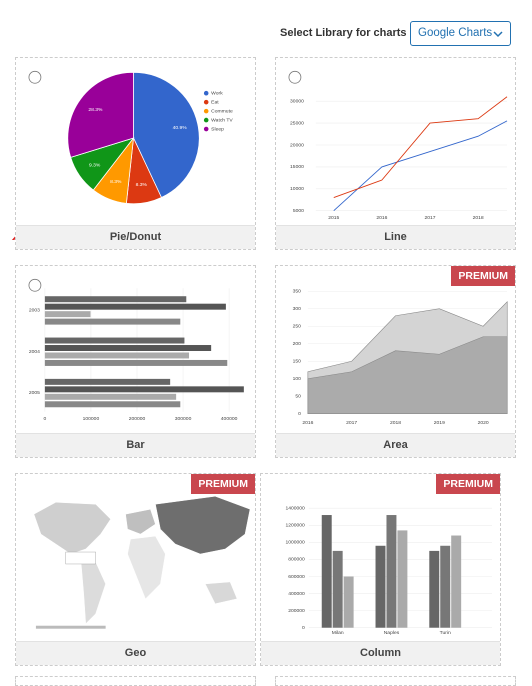 The width and height of the screenshot is (532, 686). What do you see at coordinates (222, 120) in the screenshot?
I see `legend-label: Watch TV` at bounding box center [222, 120].